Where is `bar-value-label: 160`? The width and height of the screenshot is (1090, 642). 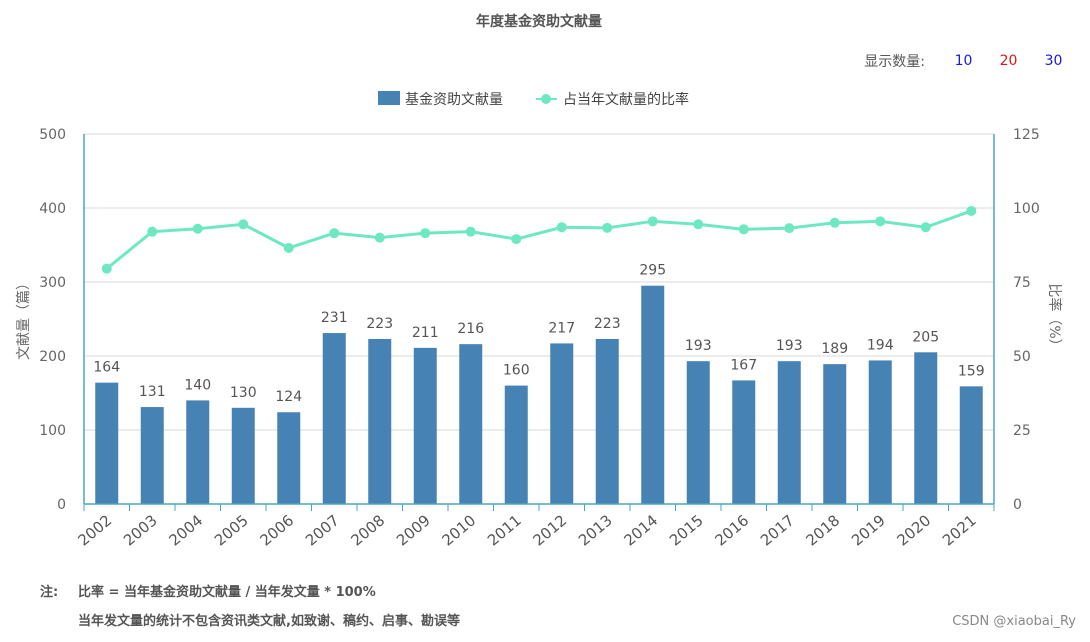
bar-value-label: 160 is located at coordinates (516, 371).